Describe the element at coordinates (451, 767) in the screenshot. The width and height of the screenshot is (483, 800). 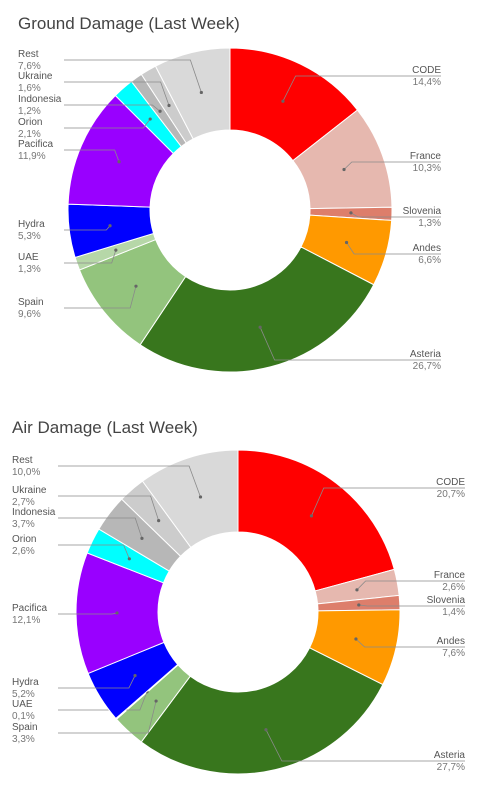
I see `value-label-asteria: 27,7%` at that location.